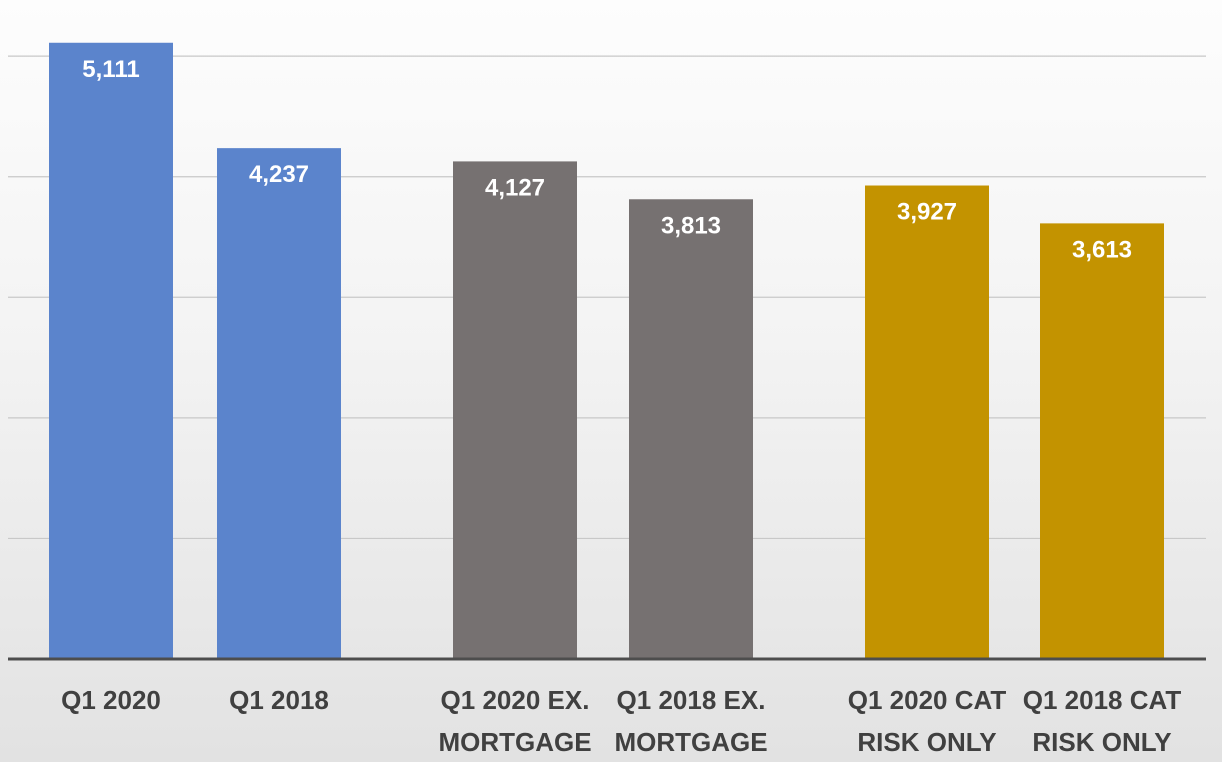  Describe the element at coordinates (515, 187) in the screenshot. I see `data-label: 4,127` at that location.